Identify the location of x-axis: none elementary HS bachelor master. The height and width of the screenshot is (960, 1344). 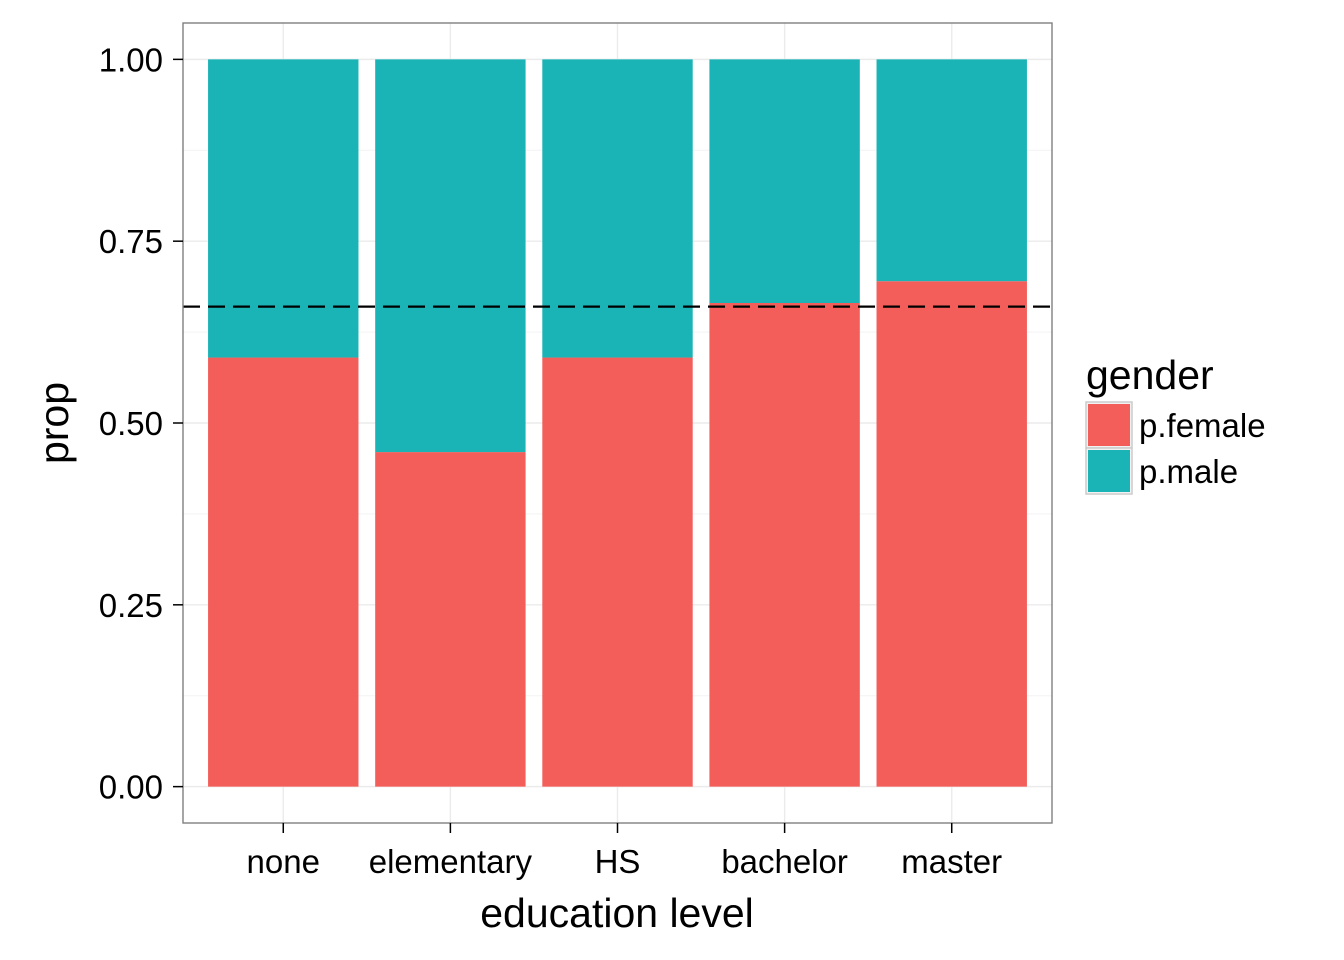
(624, 851).